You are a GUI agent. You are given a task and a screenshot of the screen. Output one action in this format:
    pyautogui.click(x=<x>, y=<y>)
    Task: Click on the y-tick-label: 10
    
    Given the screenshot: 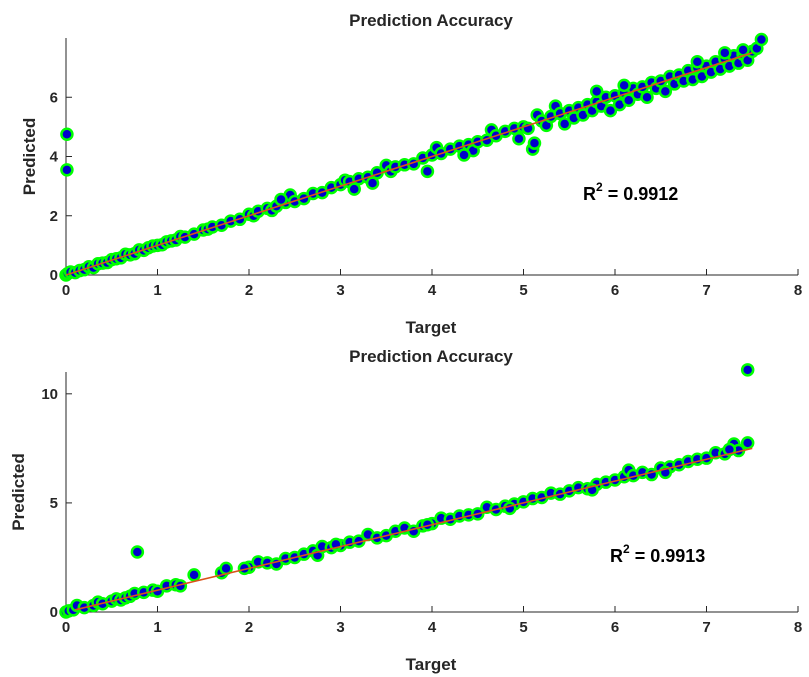 What is the action you would take?
    pyautogui.click(x=49, y=394)
    